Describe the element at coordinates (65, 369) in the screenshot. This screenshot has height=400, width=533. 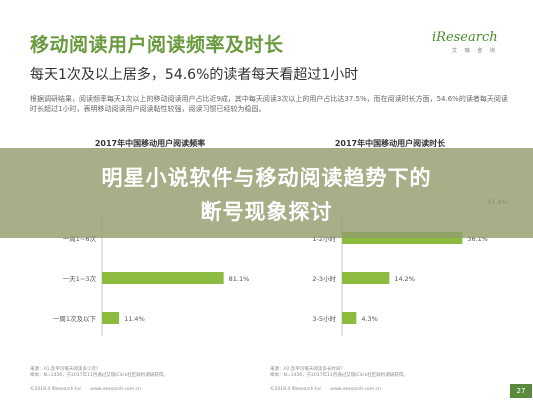
I see `footnote-left-source: 来源：A1.您平均每天阅读多少次？` at that location.